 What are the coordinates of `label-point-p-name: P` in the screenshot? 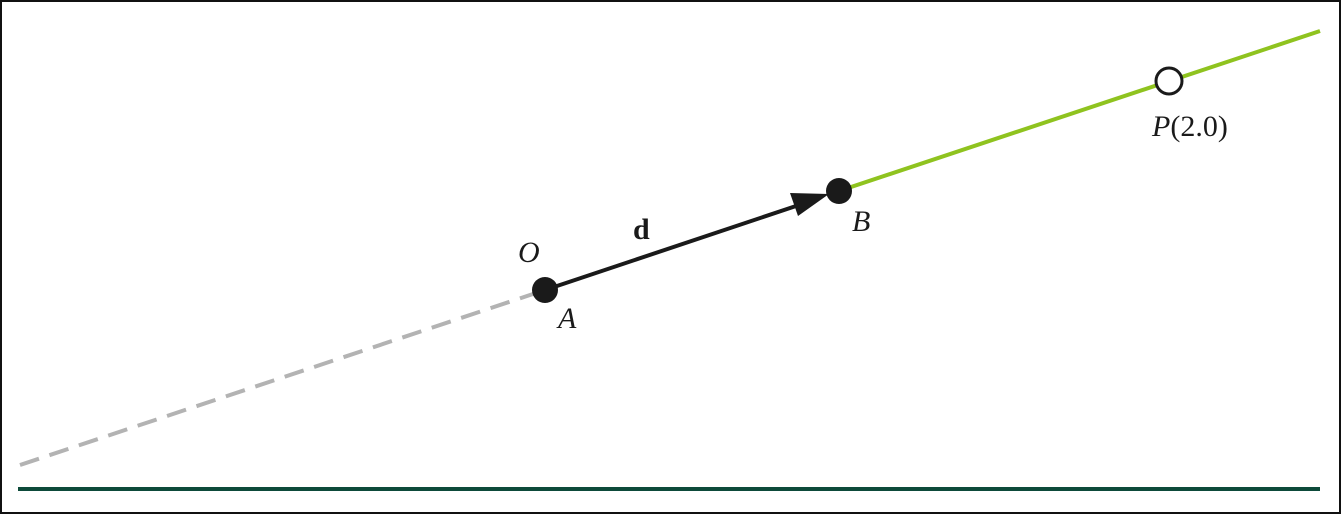 It's located at (1160, 126).